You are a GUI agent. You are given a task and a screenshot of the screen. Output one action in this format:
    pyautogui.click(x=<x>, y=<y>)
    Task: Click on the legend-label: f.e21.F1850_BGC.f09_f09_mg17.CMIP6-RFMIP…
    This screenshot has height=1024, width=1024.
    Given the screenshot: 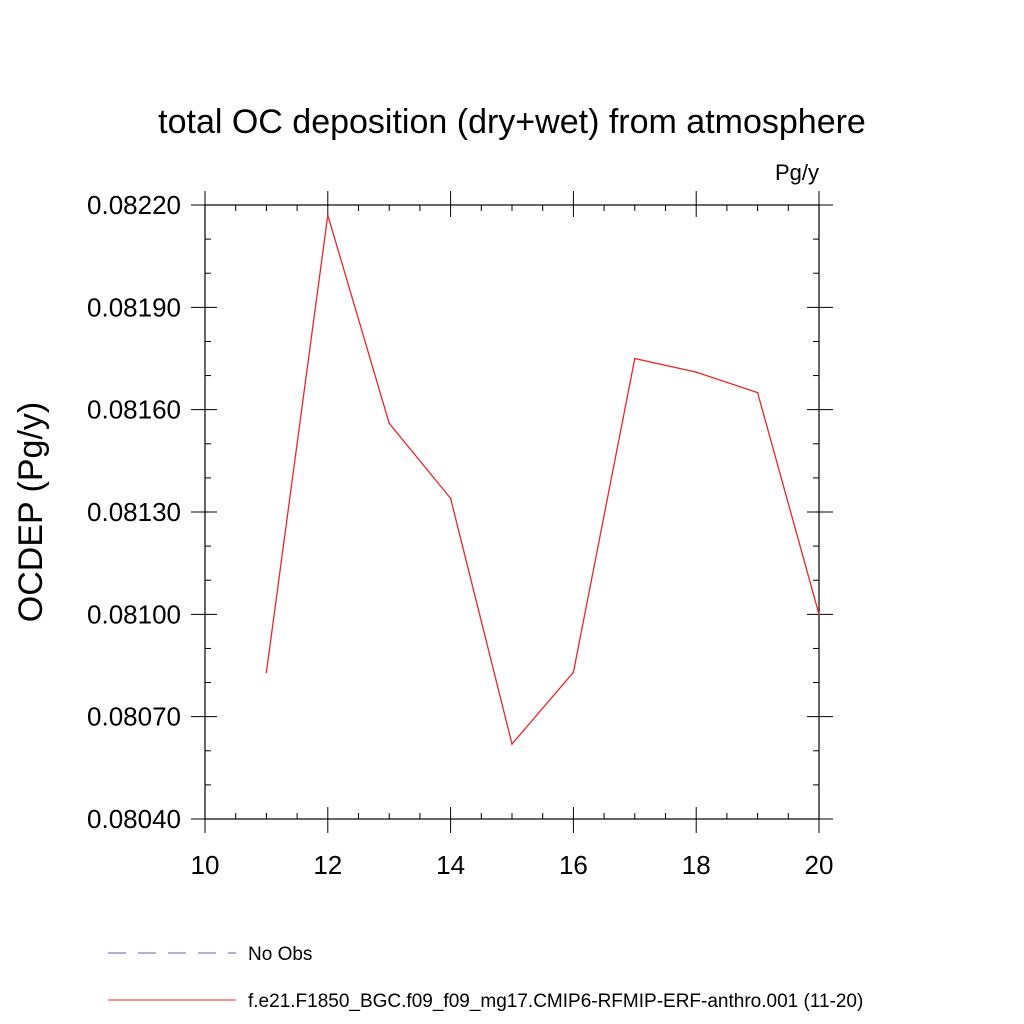 What is the action you would take?
    pyautogui.click(x=555, y=1001)
    